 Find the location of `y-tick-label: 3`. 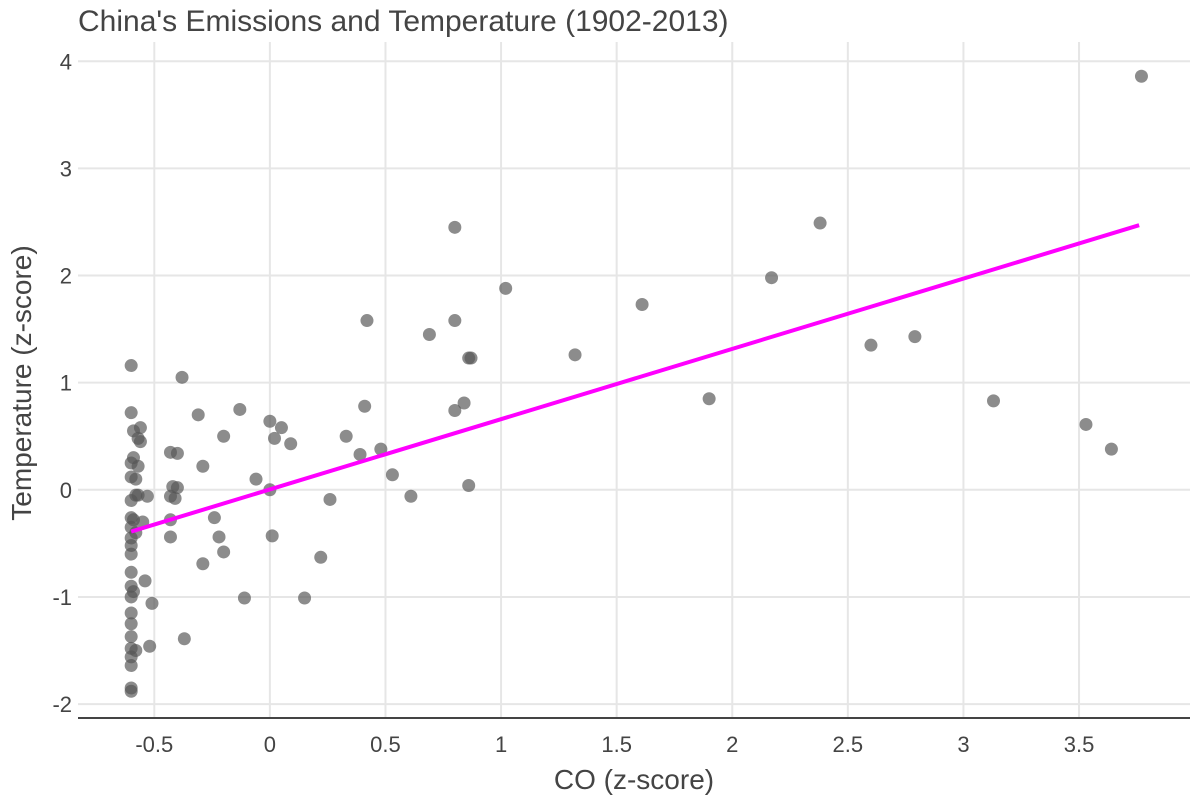

y-tick-label: 3 is located at coordinates (66, 168).